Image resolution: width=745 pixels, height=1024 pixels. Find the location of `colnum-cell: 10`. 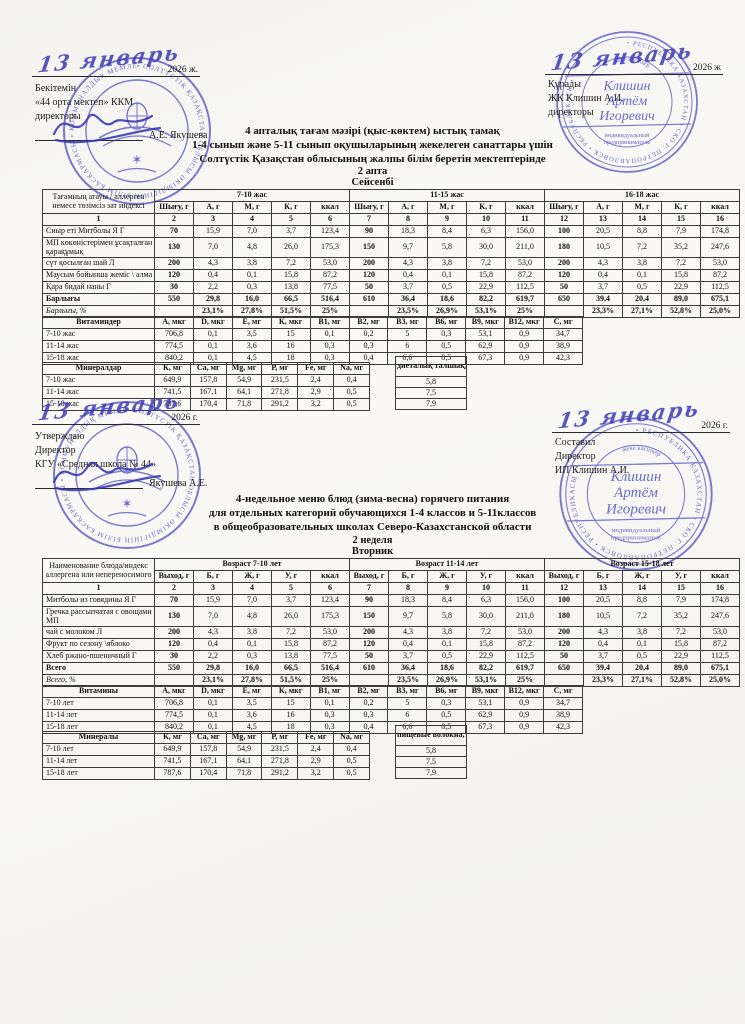

colnum-cell: 10 is located at coordinates (486, 219).